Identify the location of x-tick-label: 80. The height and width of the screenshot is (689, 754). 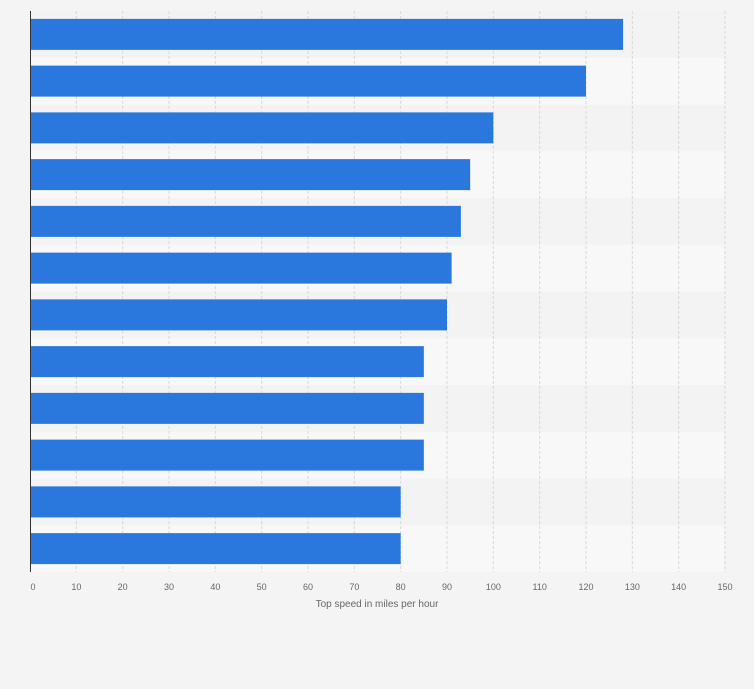
(401, 587).